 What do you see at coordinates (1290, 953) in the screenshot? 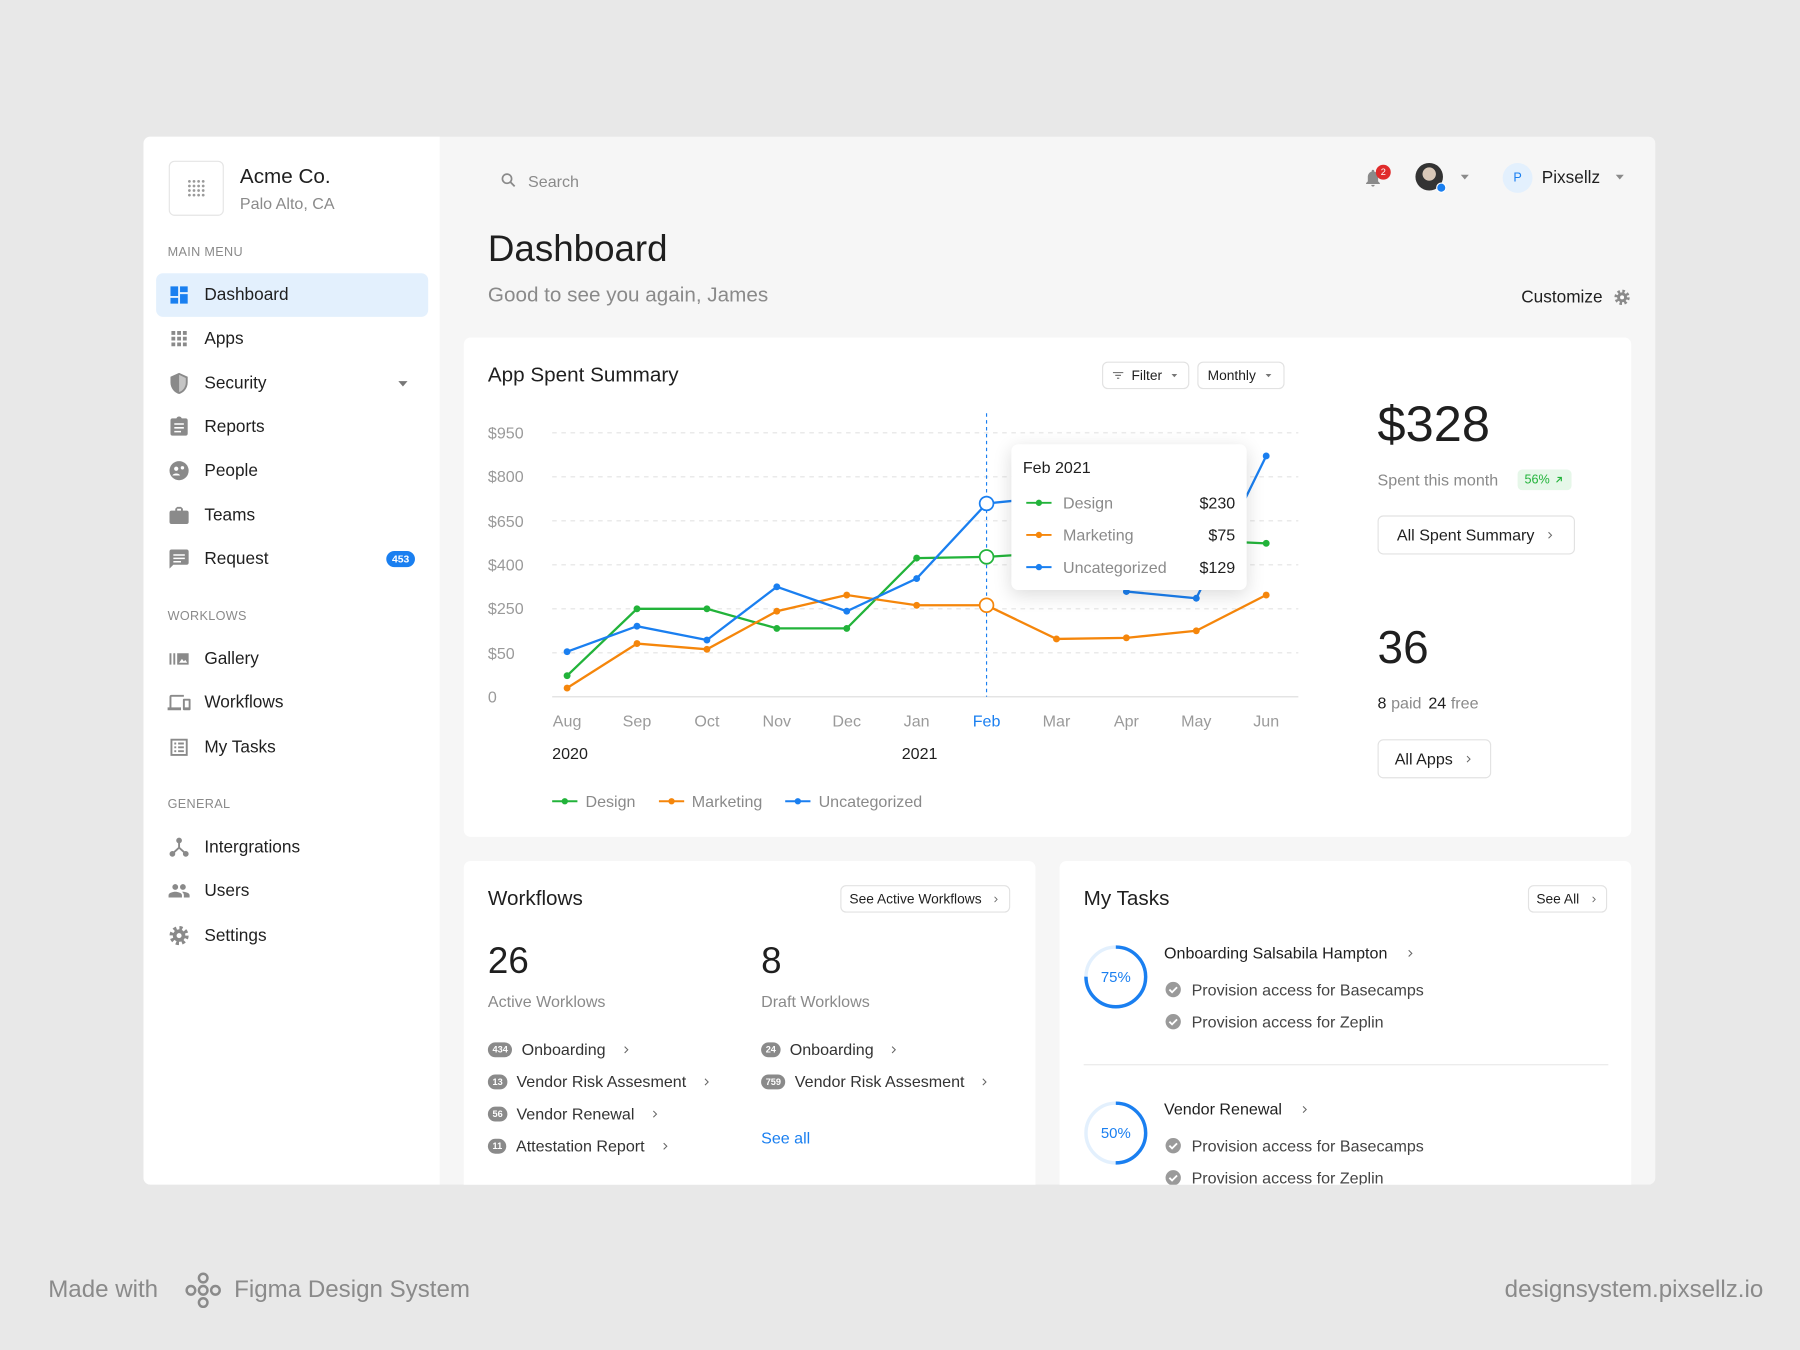
I see `task-title: Onboarding Salsabila Hampton` at bounding box center [1290, 953].